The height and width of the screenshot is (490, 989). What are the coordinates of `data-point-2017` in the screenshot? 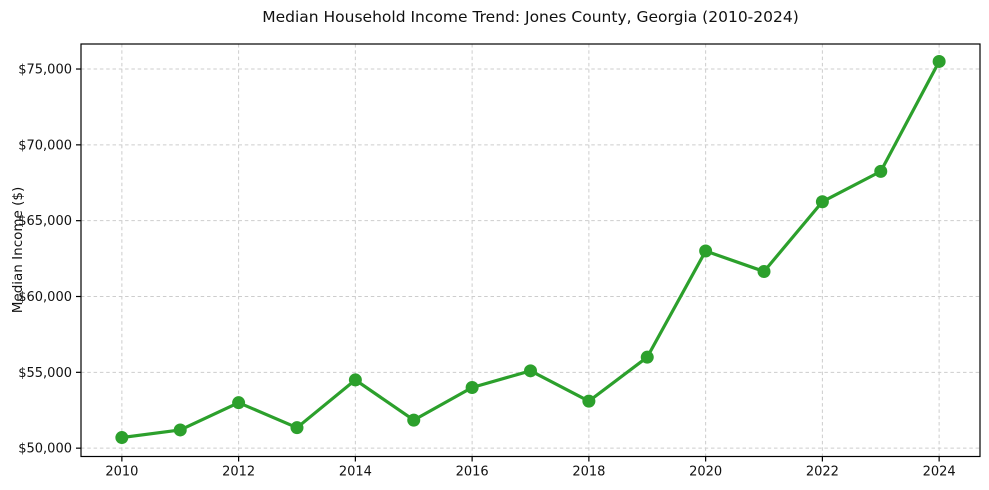 It's located at (530, 371).